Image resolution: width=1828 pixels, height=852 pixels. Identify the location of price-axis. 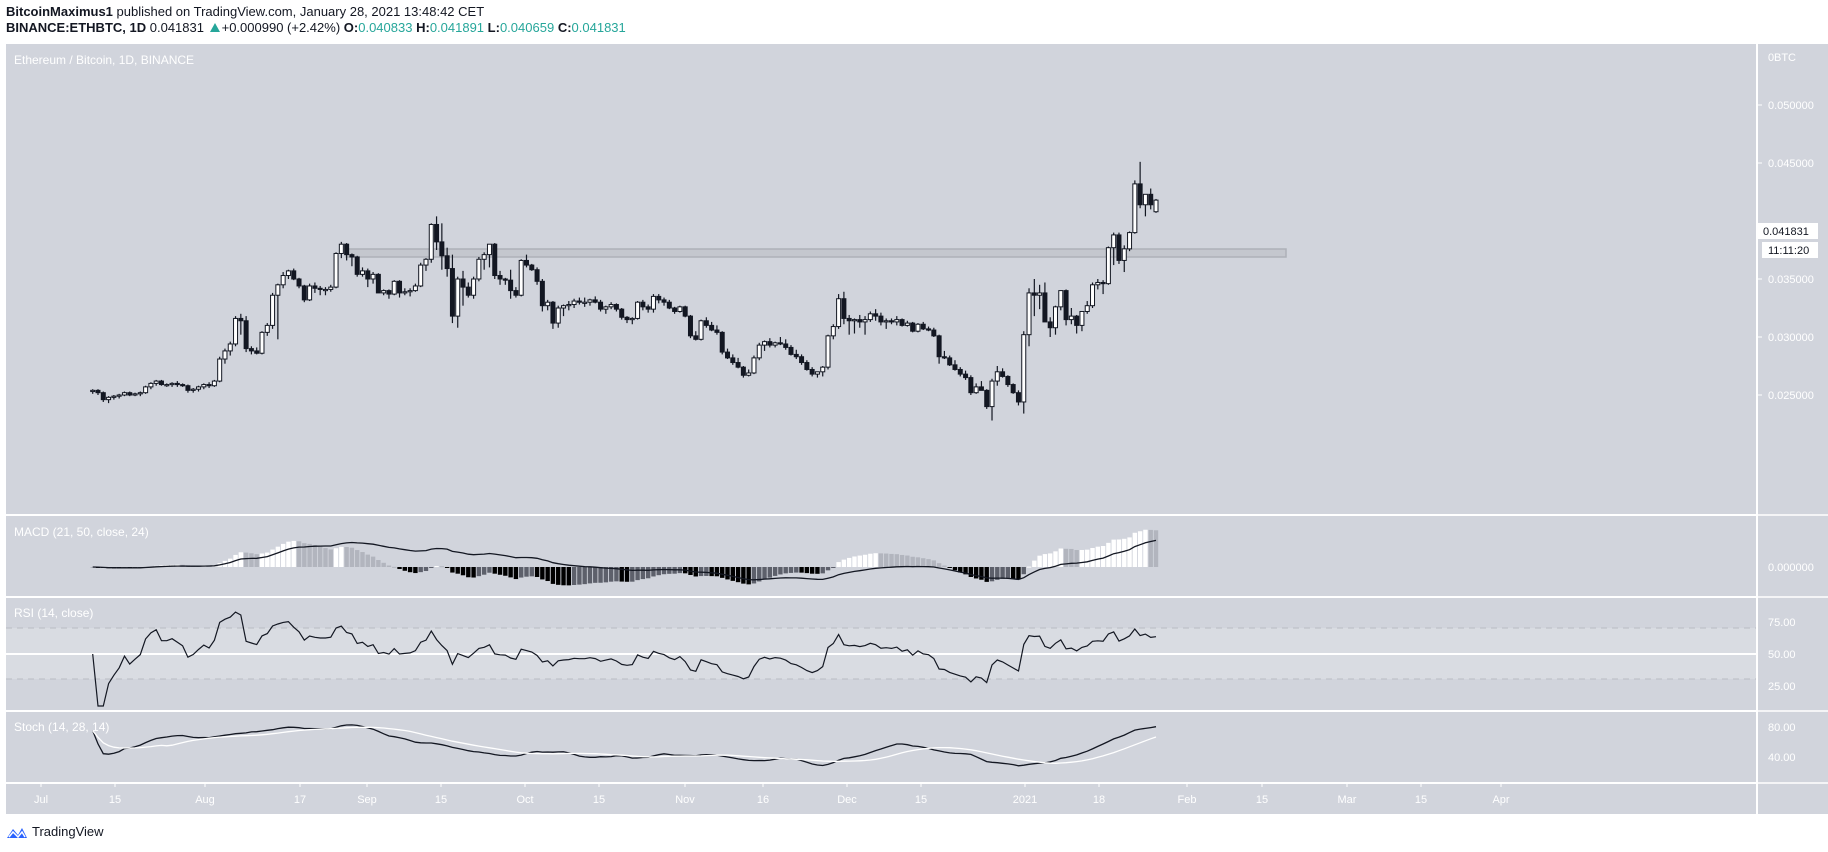
(1793, 429).